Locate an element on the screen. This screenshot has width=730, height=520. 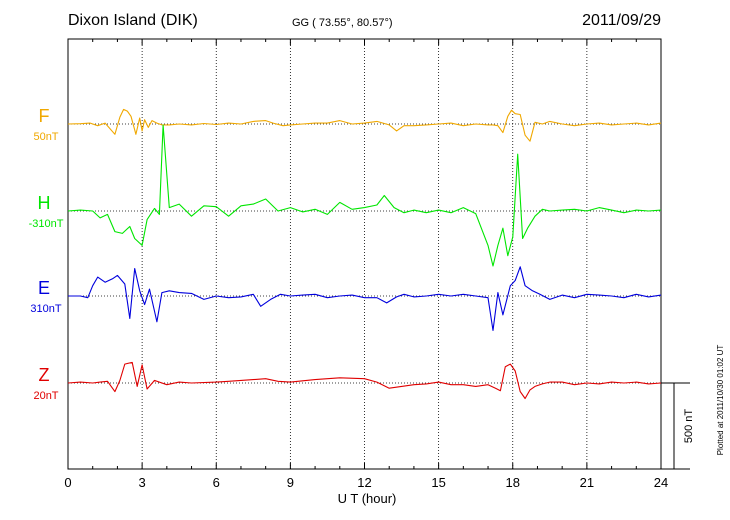
x-tick-label: 24 is located at coordinates (661, 482).